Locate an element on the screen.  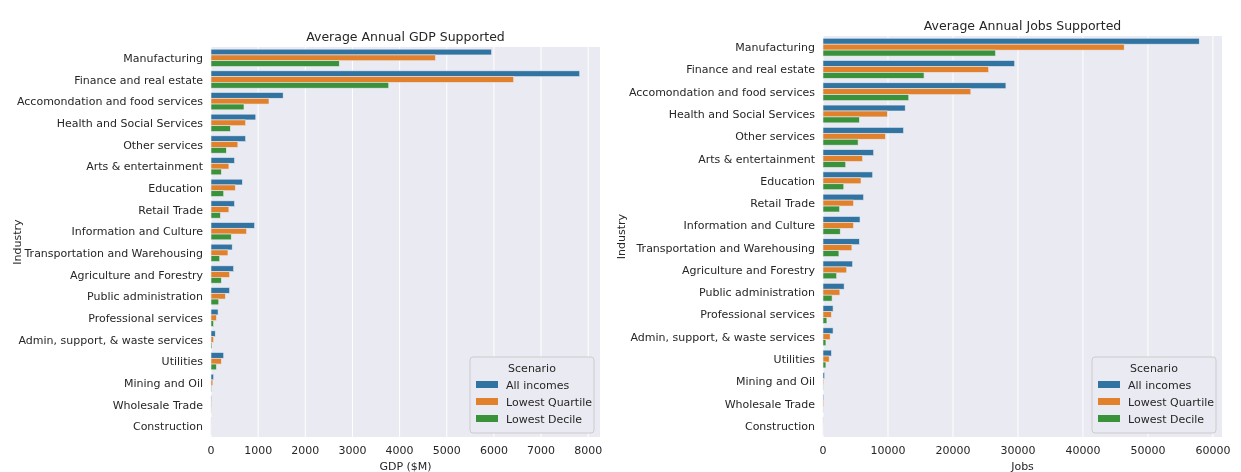
x-tick-label: 30000 is located at coordinates (1018, 450).